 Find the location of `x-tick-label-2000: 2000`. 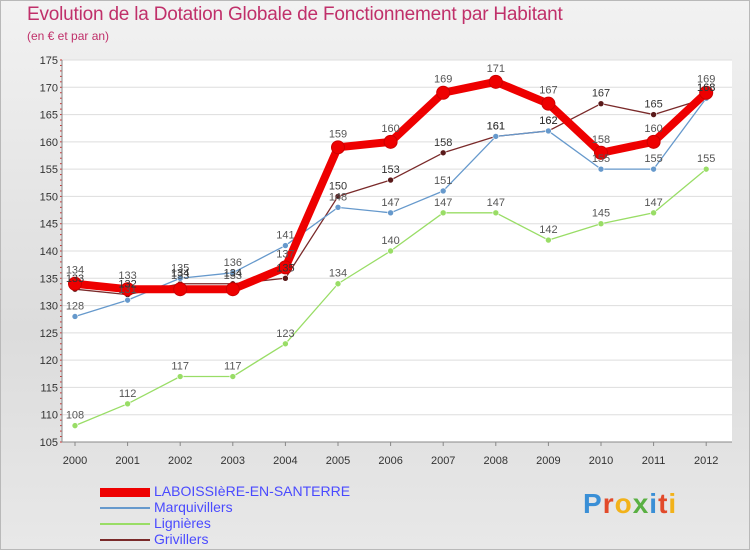

x-tick-label-2000: 2000 is located at coordinates (75, 461).